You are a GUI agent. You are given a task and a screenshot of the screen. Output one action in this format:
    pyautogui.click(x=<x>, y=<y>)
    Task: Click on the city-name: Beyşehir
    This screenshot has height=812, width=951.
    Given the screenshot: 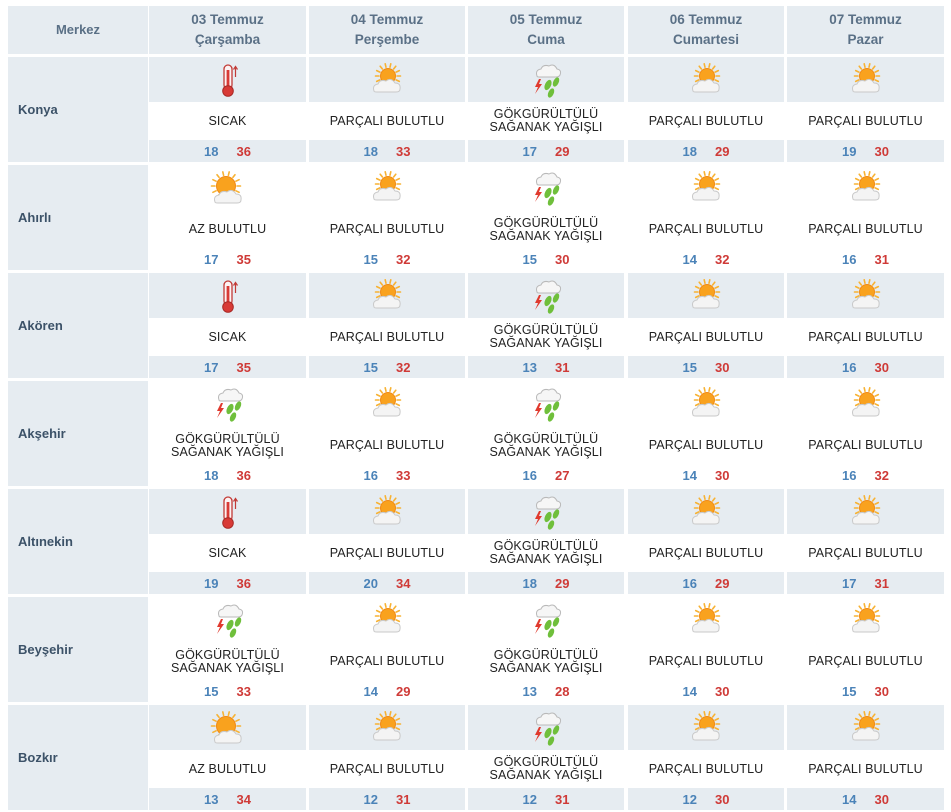 What is the action you would take?
    pyautogui.click(x=78, y=649)
    